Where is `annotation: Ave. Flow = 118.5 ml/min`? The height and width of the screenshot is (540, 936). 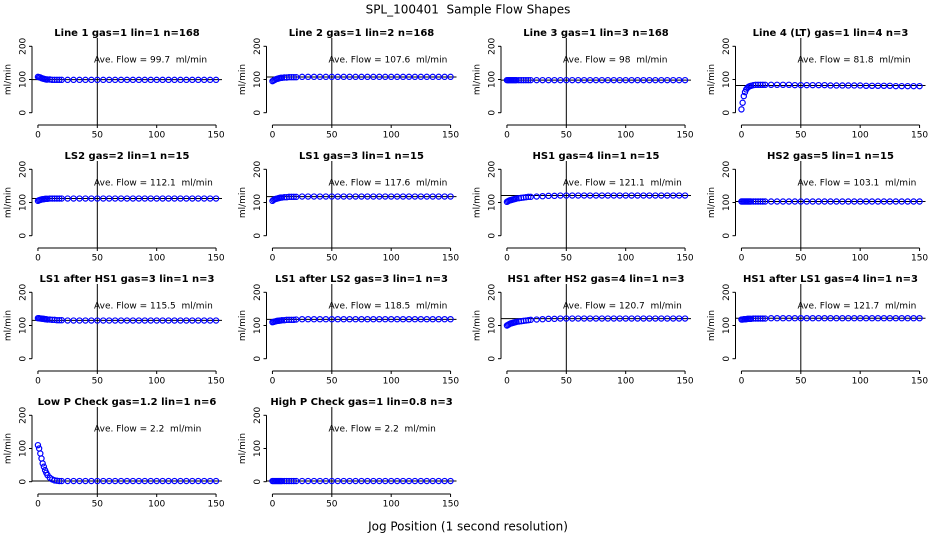 annotation: Ave. Flow = 118.5 ml/min is located at coordinates (388, 307).